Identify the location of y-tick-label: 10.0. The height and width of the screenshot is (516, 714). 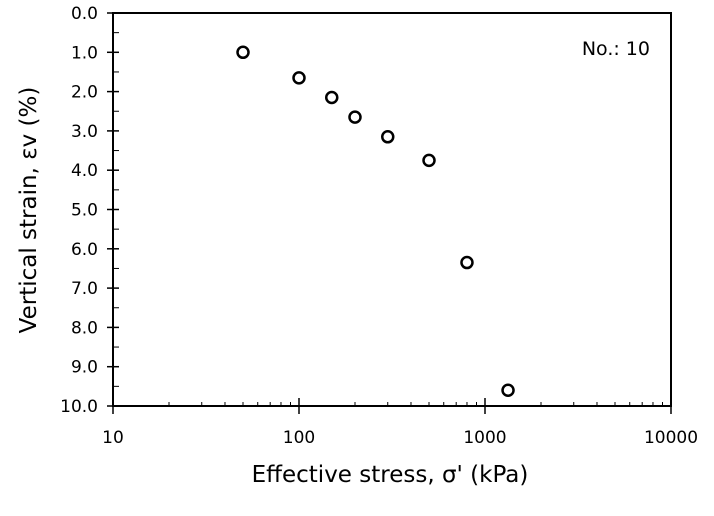
(79, 407).